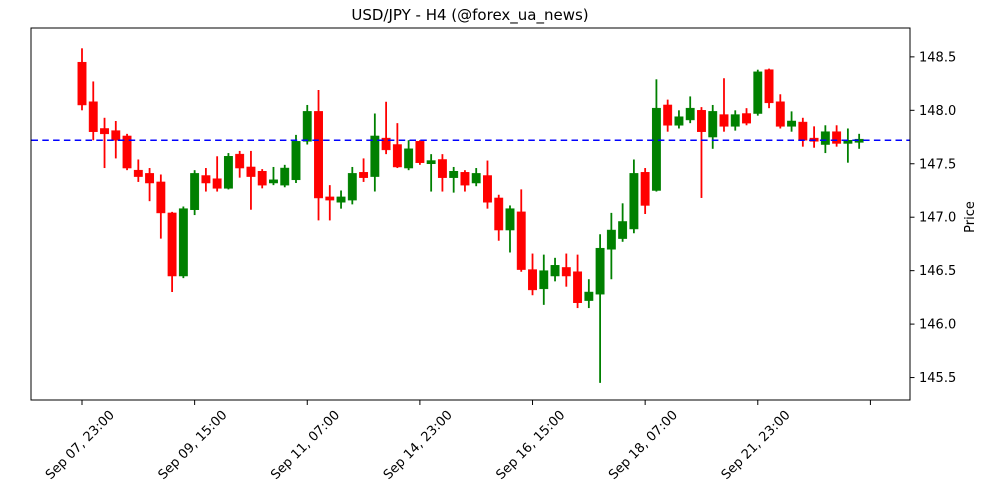 This screenshot has width=1000, height=500. I want to click on x-tick-label: Sep 11, 07:00, so click(305, 445).